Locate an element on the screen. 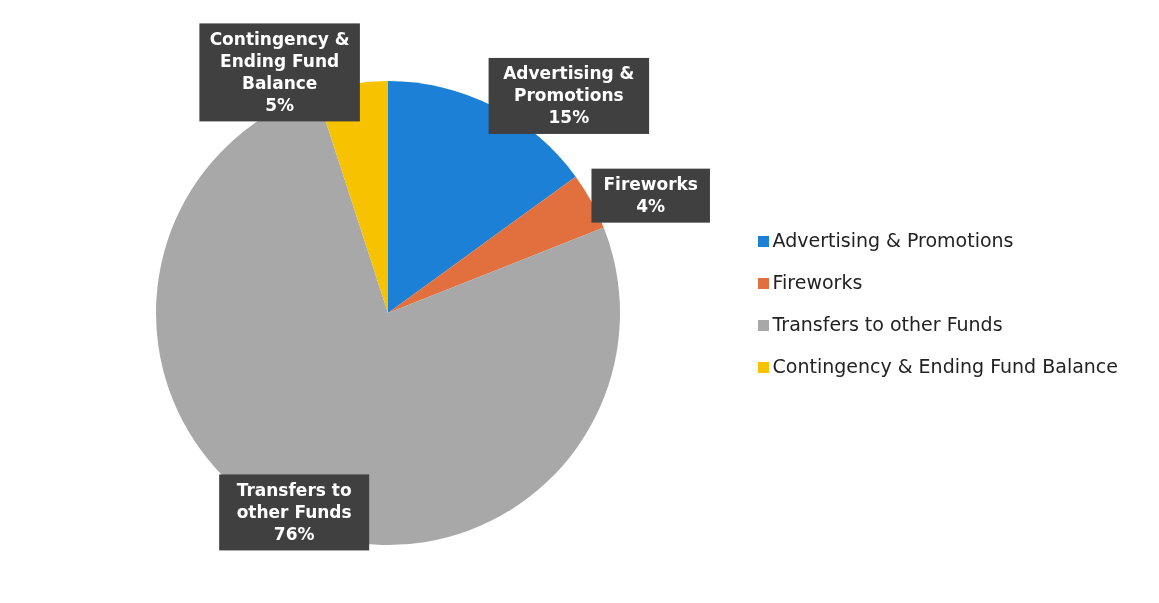 This screenshot has width=1159, height=603. slice-label: Transfers to other Funds is located at coordinates (294, 500).